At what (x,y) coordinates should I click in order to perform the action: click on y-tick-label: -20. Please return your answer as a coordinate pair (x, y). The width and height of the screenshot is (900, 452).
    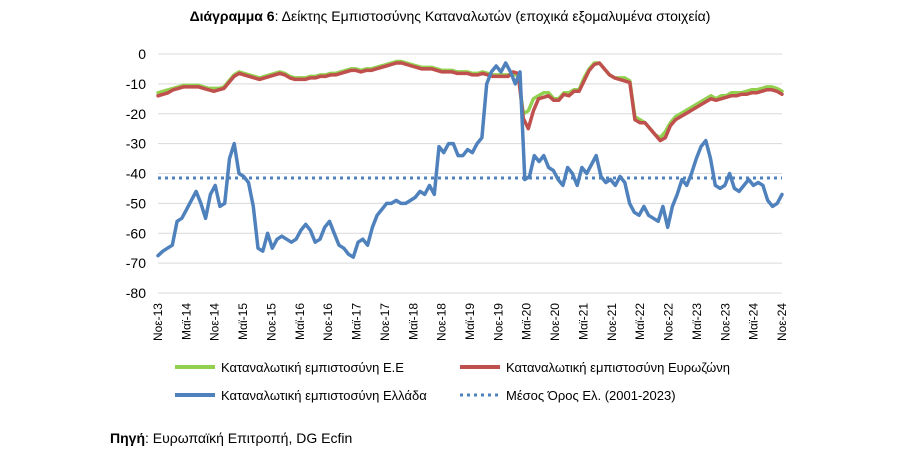
    Looking at the image, I should click on (136, 114).